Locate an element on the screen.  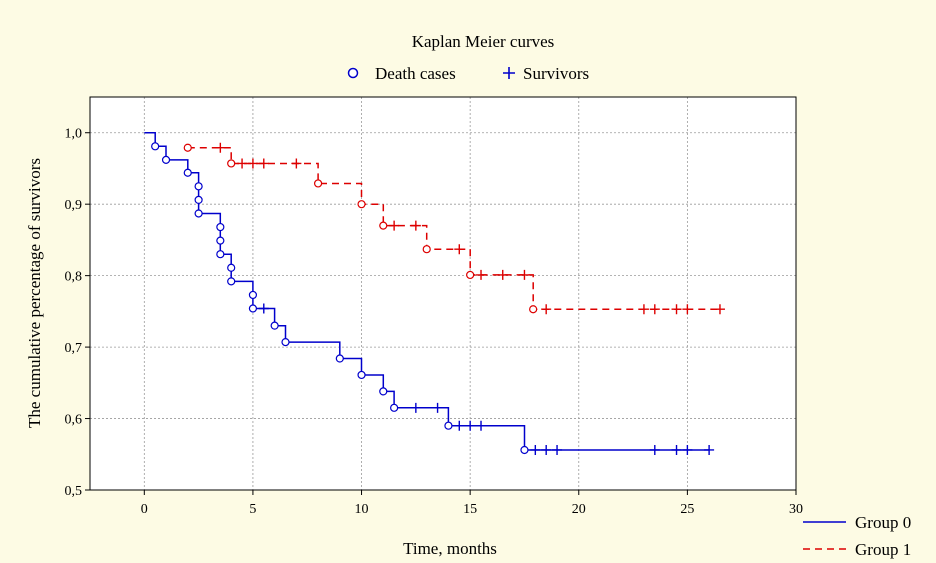
x-tick-label: 30 is located at coordinates (796, 509).